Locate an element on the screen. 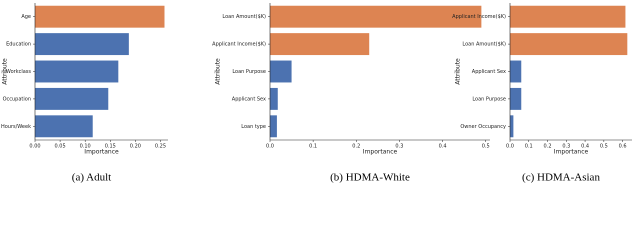 Image resolution: width=640 pixels, height=240 pixels. caption: (b) HDMA-White is located at coordinates (370, 178).